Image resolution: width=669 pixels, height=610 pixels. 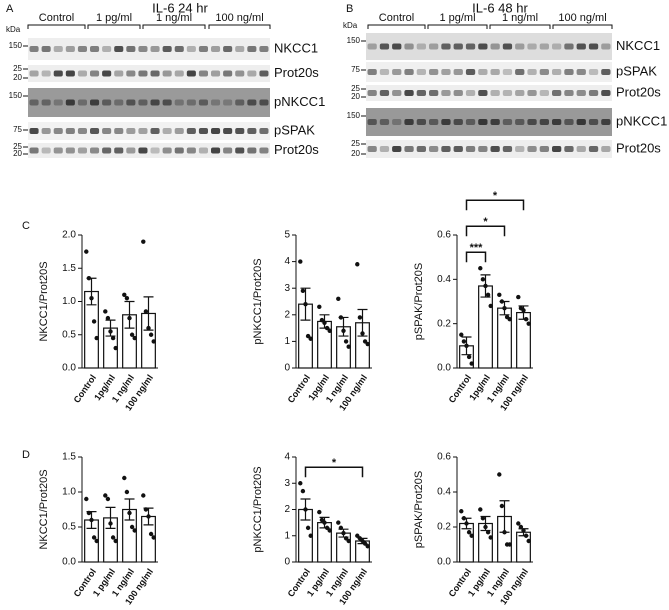 What do you see at coordinates (26, 226) in the screenshot?
I see `panel-label: C` at bounding box center [26, 226].